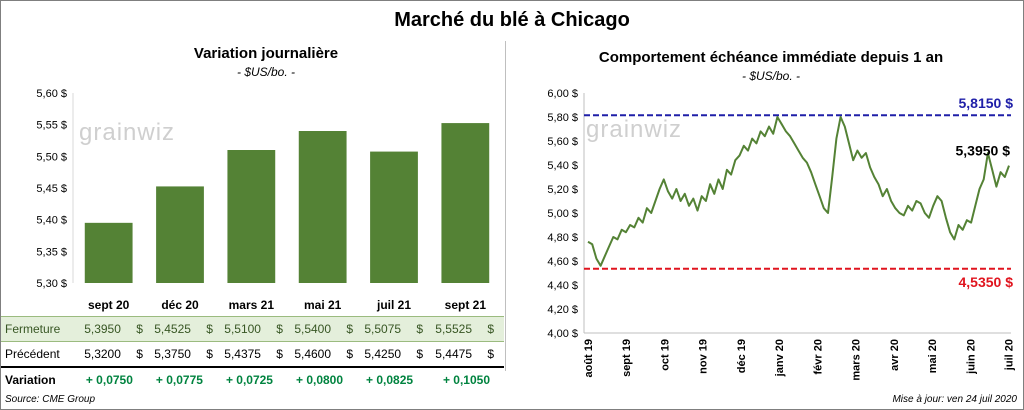  I want to click on high-value-label: 5,8150 $, so click(986, 103).